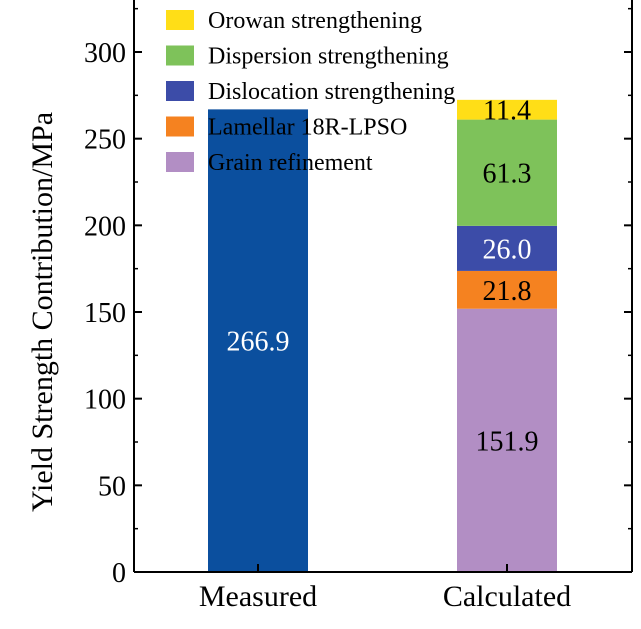 Image resolution: width=641 pixels, height=629 pixels. I want to click on y-tick-label: 100, so click(105, 400).